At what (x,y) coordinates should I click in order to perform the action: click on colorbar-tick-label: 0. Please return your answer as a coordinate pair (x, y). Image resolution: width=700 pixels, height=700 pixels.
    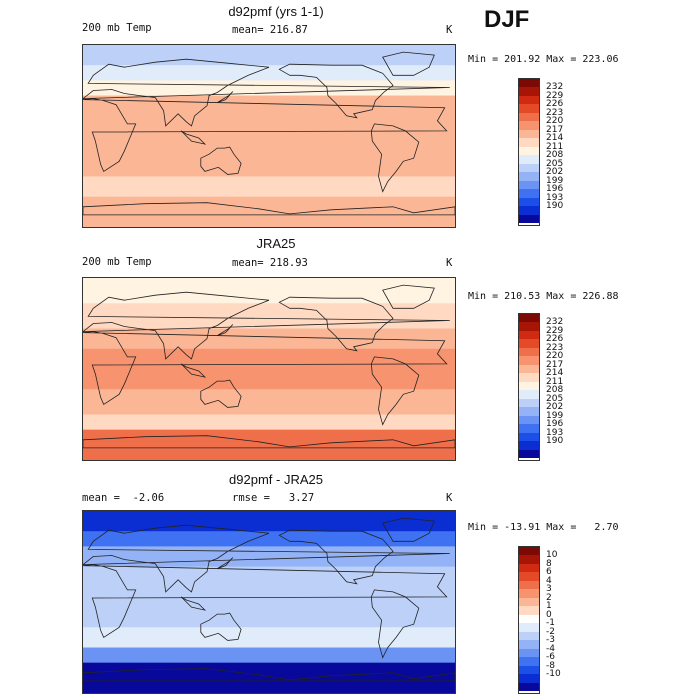
    Looking at the image, I should click on (549, 614).